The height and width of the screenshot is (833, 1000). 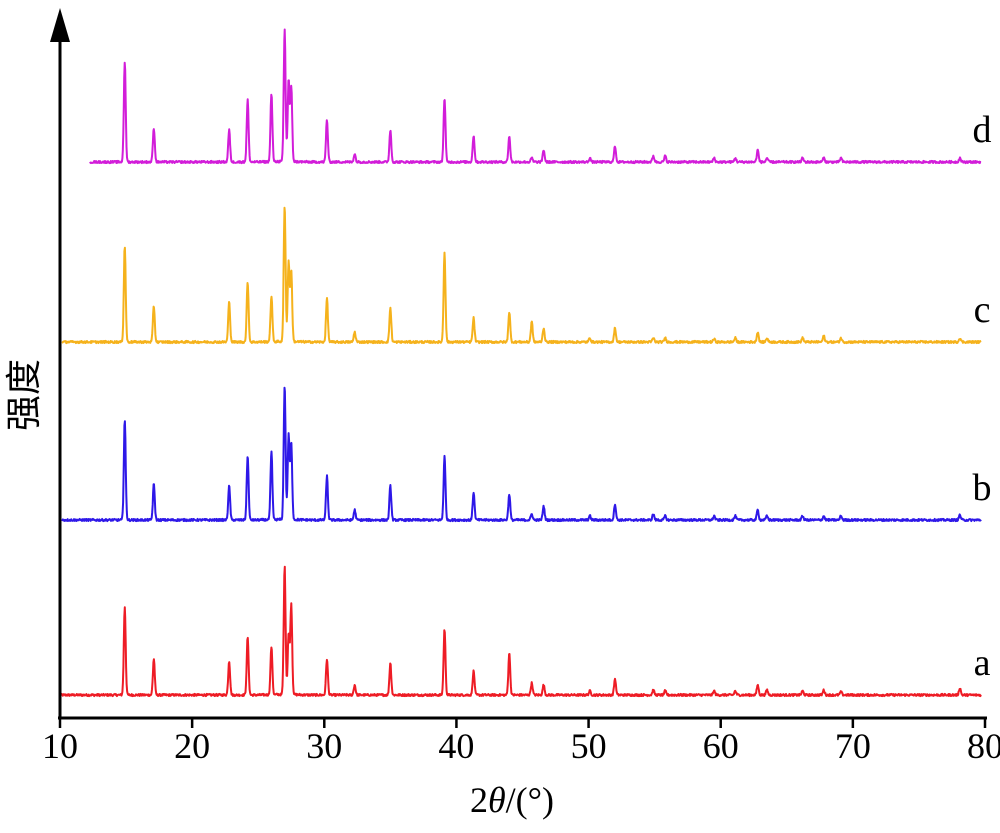 I want to click on y-axis-title: 强度, so click(x=24, y=395).